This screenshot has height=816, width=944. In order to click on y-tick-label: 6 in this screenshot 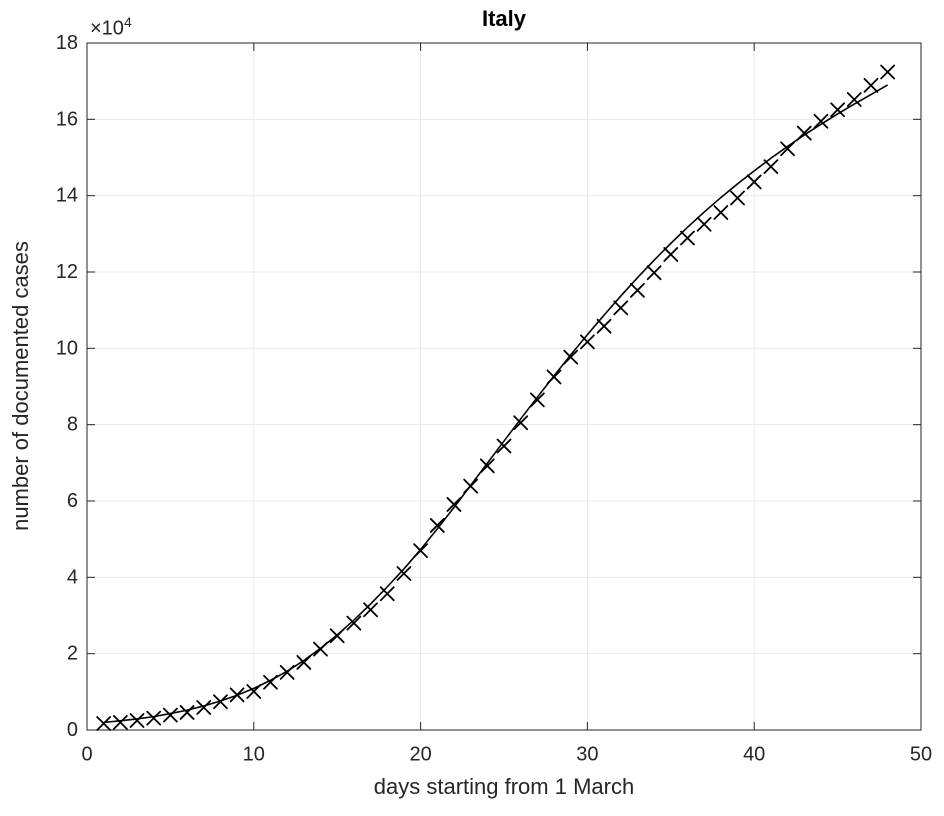, I will do `click(72, 501)`.